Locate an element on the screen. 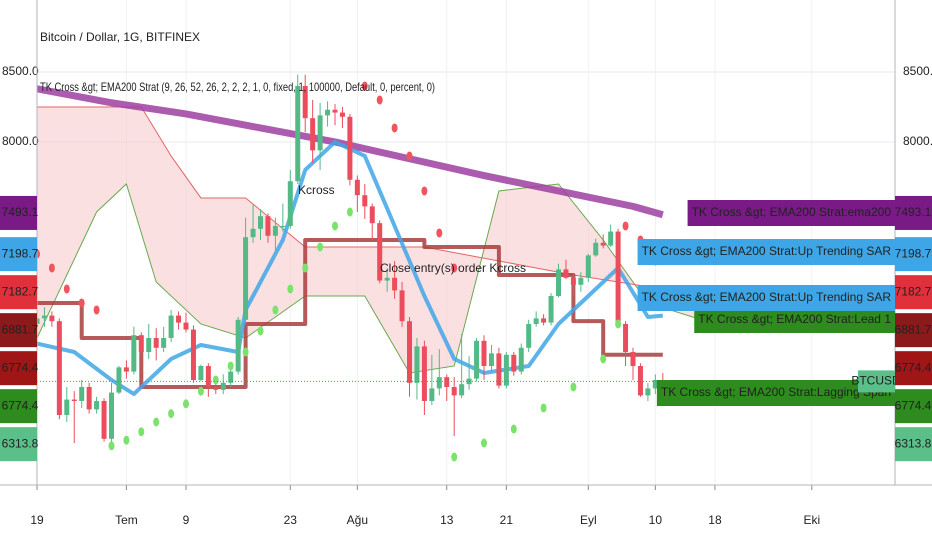  y-tick-label: 8500.0 is located at coordinates (917, 71).